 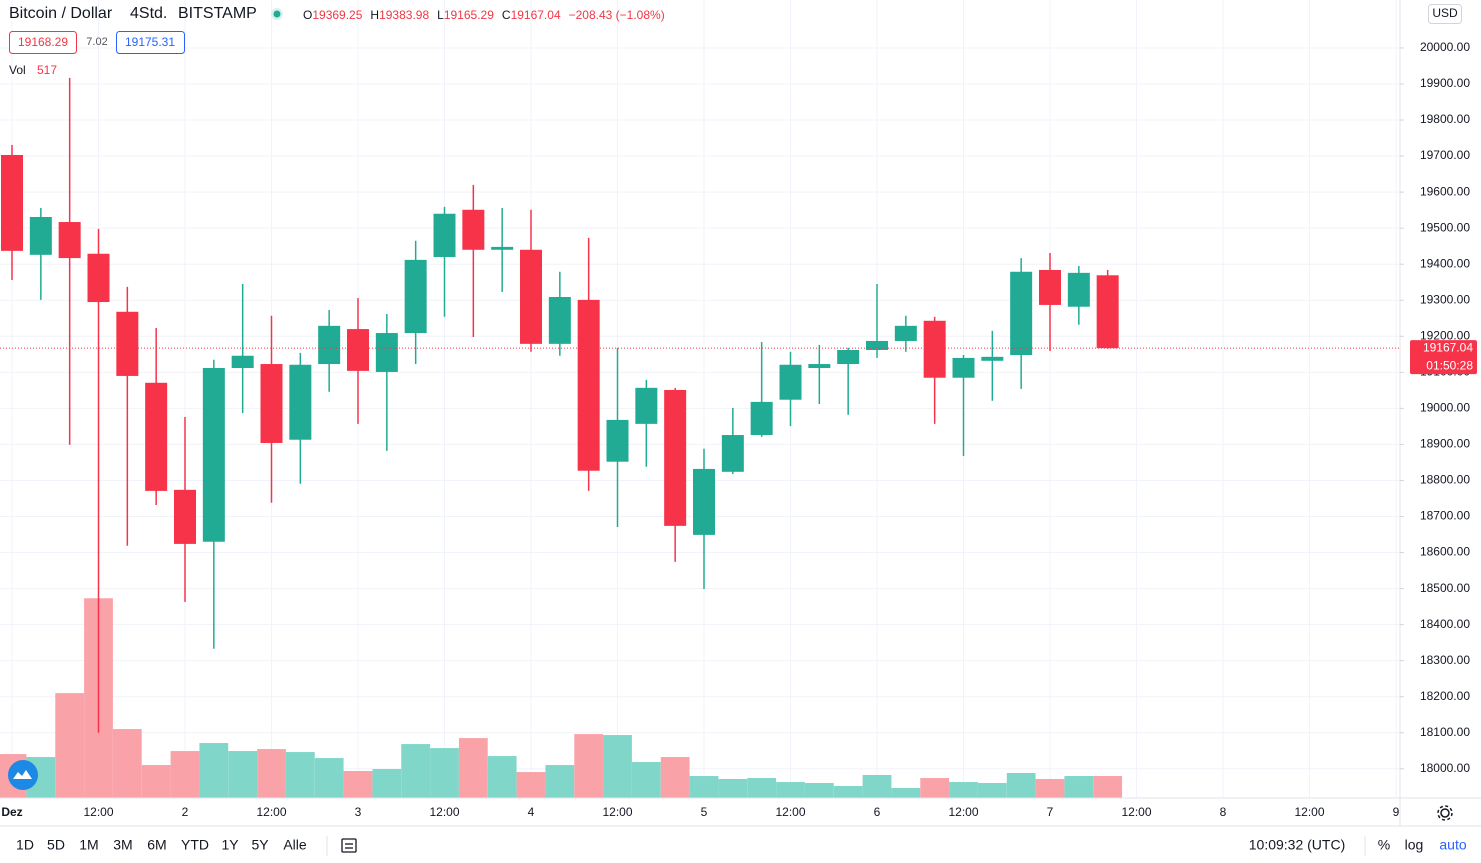 I want to click on ohlc-label: L, so click(x=440, y=15).